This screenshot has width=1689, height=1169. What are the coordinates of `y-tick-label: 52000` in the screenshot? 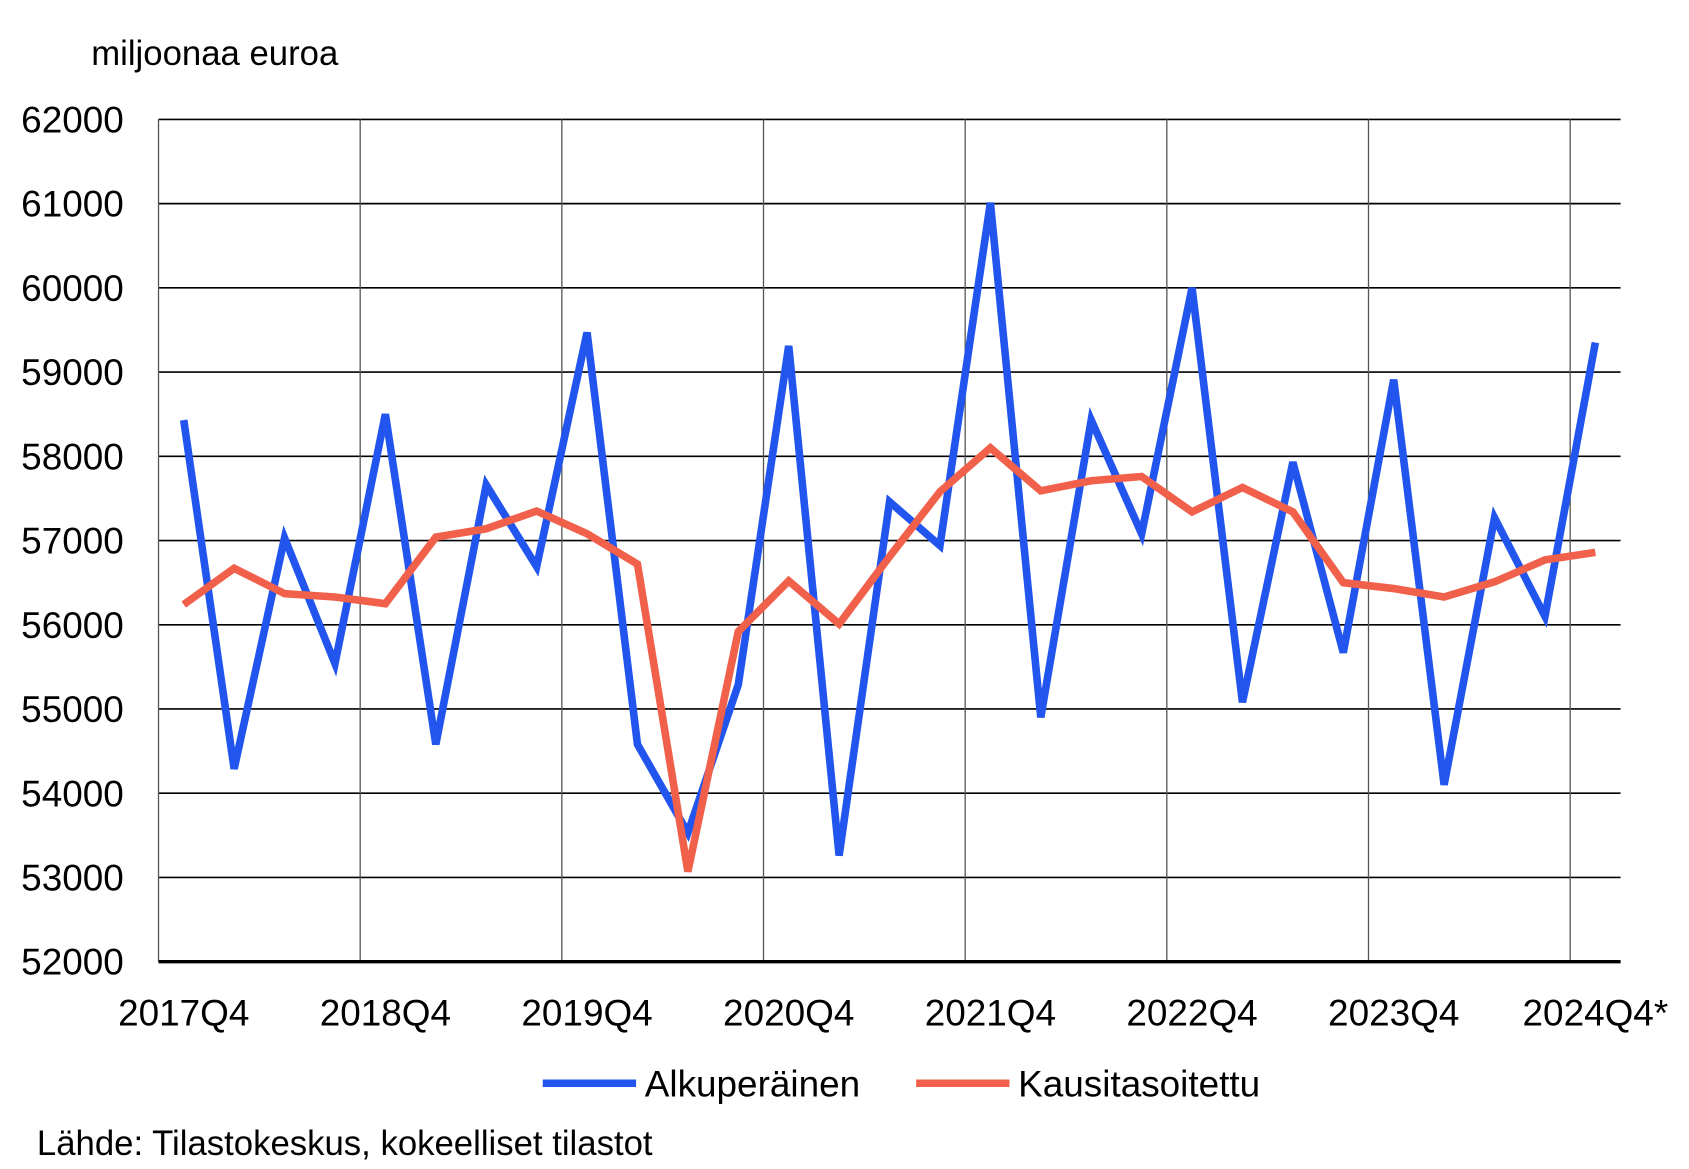 It's located at (72, 962).